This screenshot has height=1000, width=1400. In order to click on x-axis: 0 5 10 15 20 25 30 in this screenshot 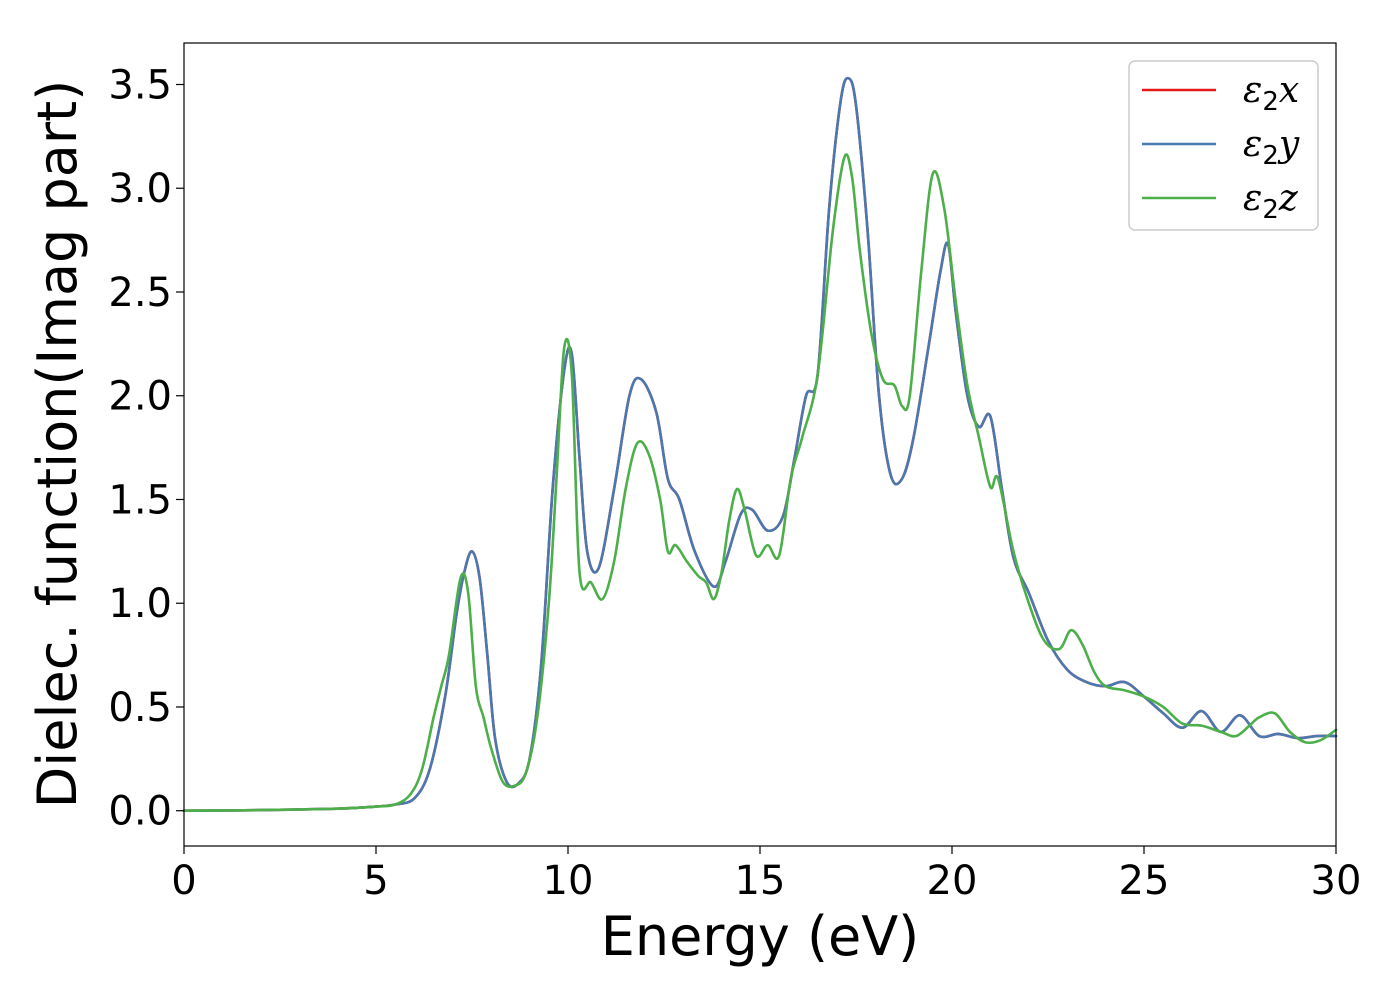, I will do `click(766, 875)`.